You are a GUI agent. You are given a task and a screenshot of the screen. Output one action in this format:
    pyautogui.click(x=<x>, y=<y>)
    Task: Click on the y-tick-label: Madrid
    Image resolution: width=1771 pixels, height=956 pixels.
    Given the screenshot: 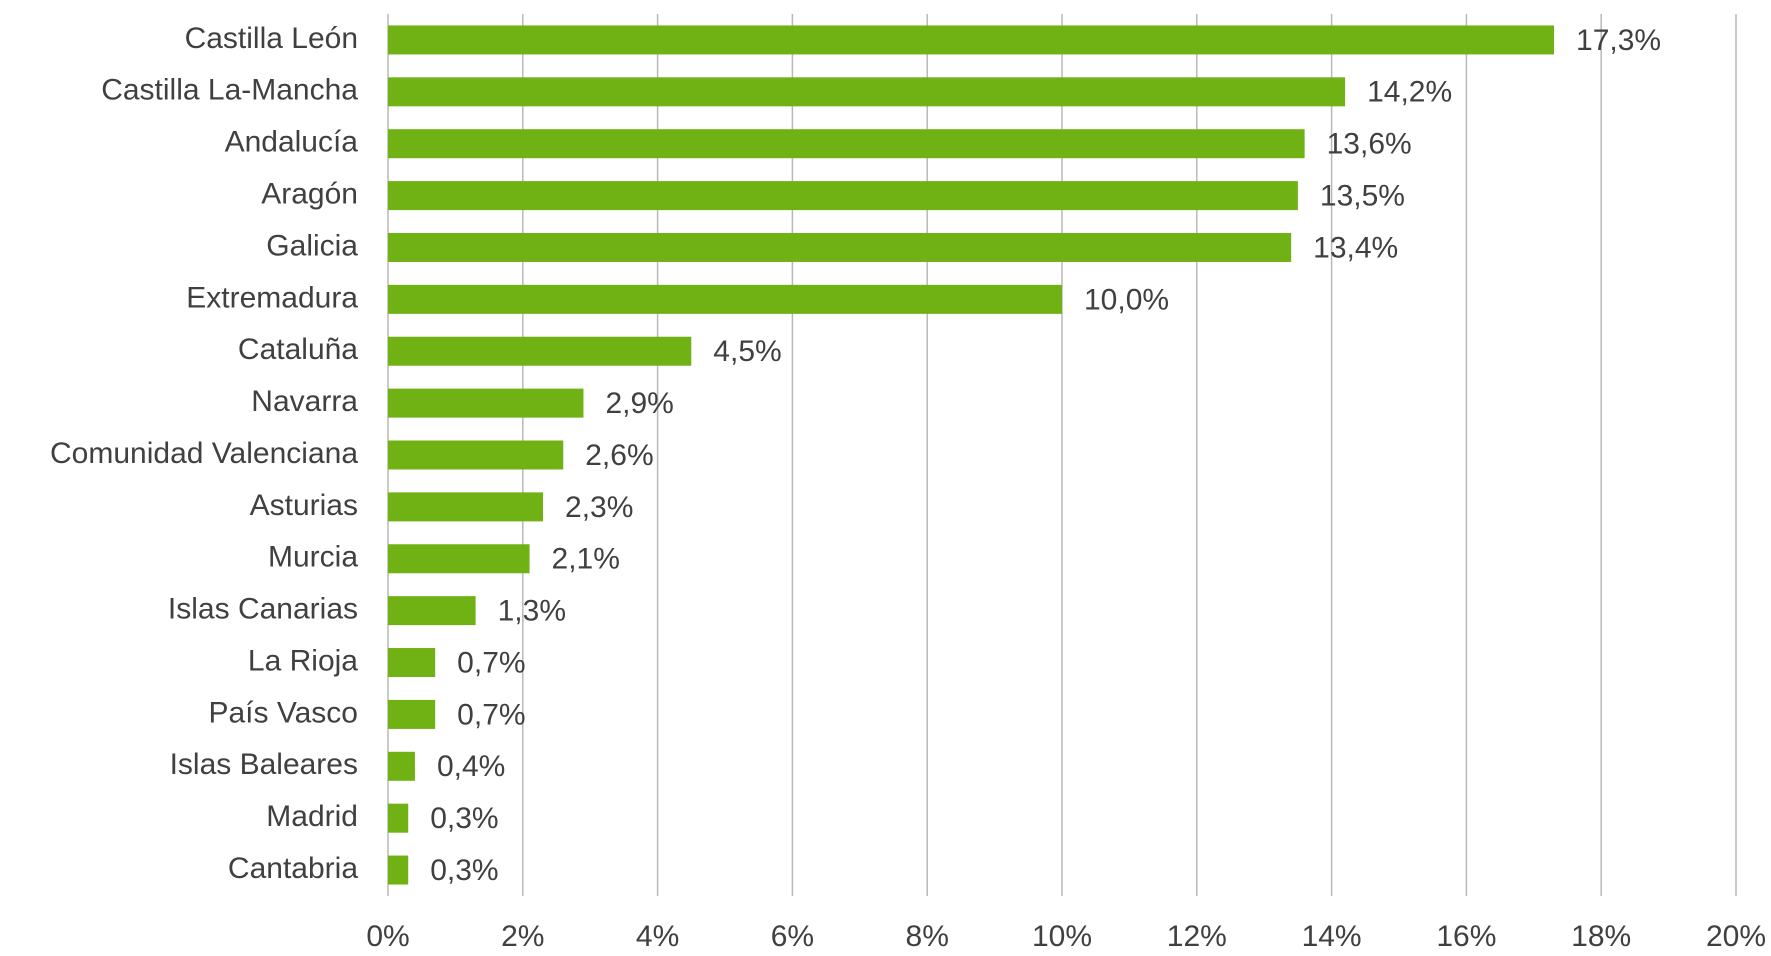 What is the action you would take?
    pyautogui.click(x=312, y=816)
    